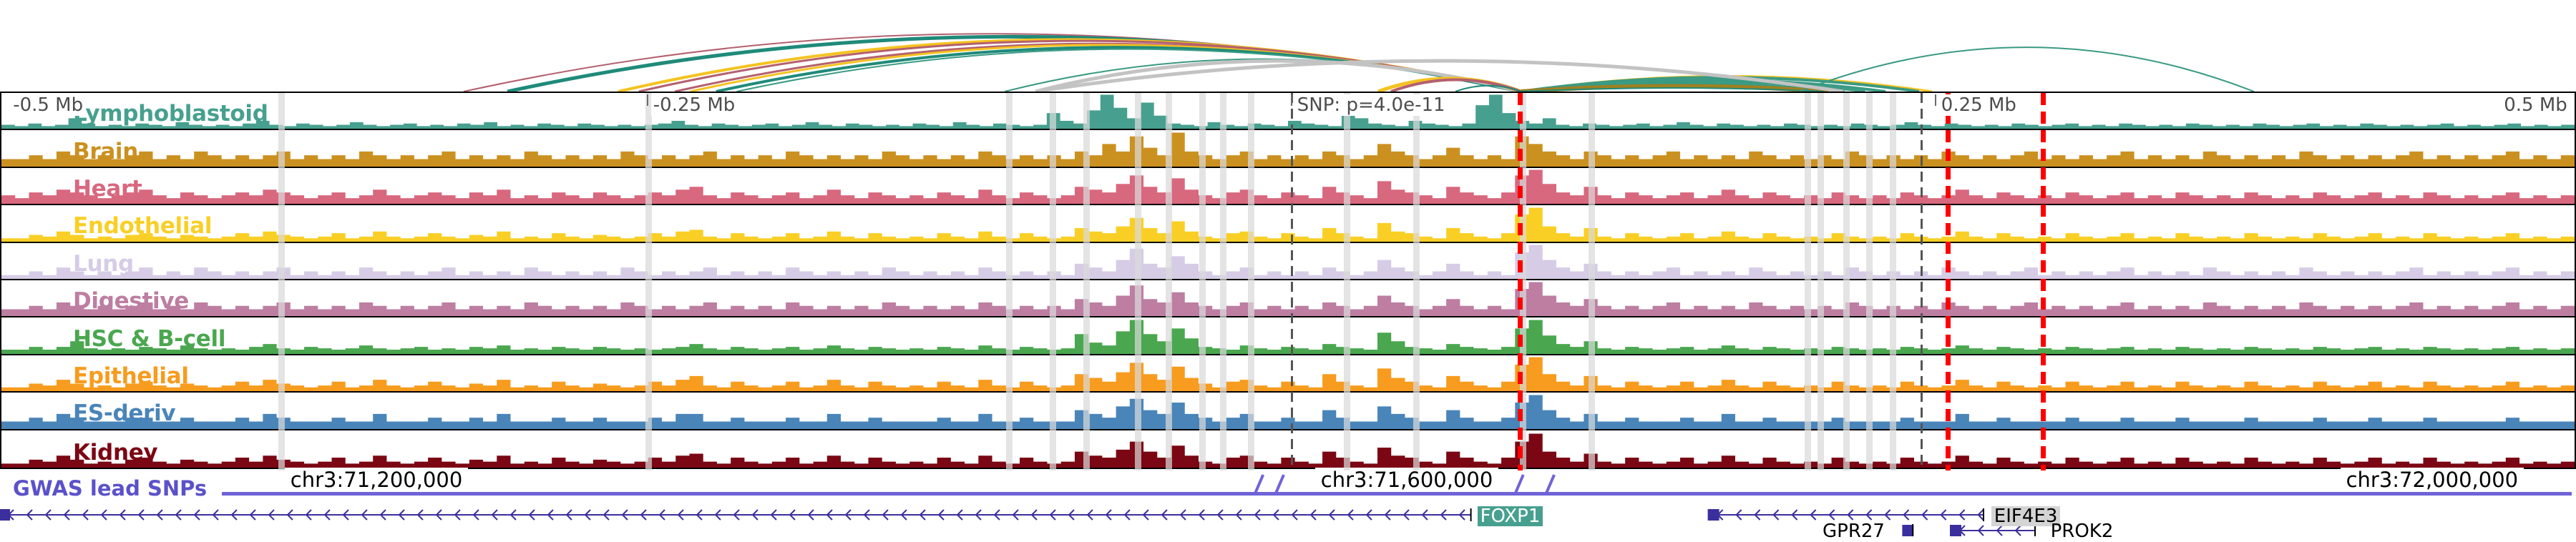 The width and height of the screenshot is (2576, 542). Describe the element at coordinates (694, 105) in the screenshot. I see `axis-tick-label: -0.25 Mb` at that location.